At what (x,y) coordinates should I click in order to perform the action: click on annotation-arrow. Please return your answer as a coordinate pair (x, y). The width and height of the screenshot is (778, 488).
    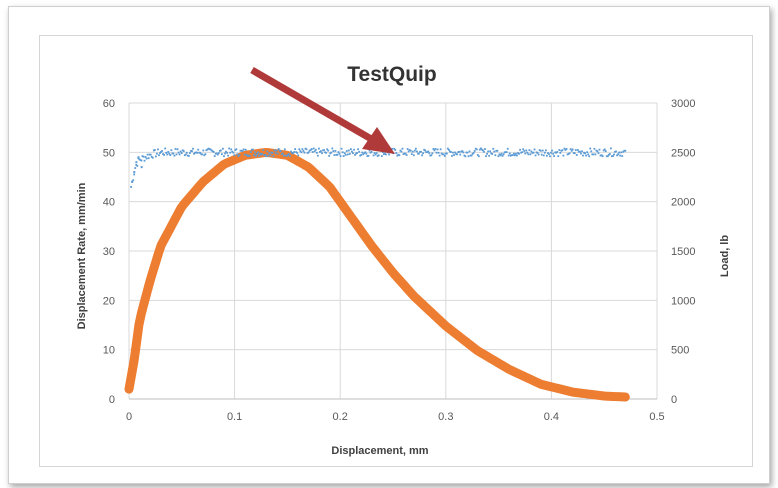
    Looking at the image, I should click on (322, 110).